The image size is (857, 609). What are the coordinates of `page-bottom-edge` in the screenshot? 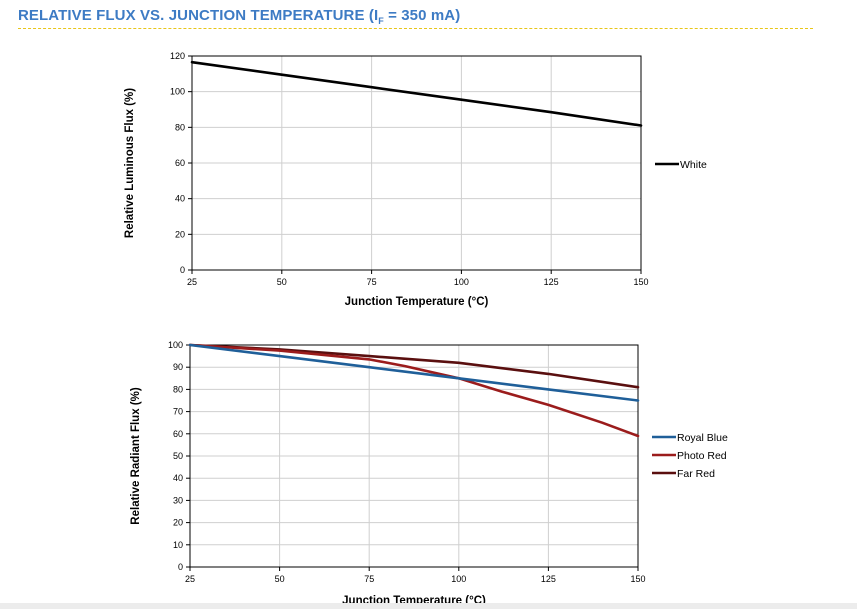 It's located at (428, 606).